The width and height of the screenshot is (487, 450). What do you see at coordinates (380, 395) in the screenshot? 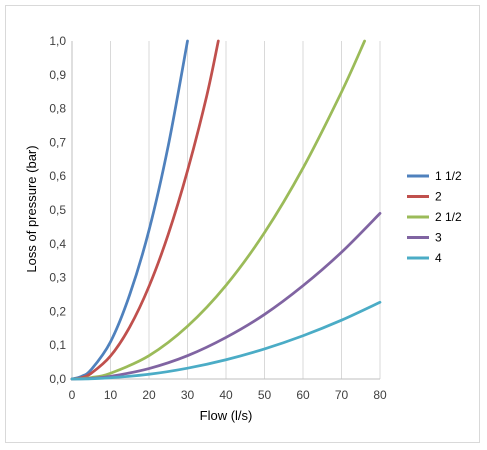
I see `x-tick-label: 80` at bounding box center [380, 395].